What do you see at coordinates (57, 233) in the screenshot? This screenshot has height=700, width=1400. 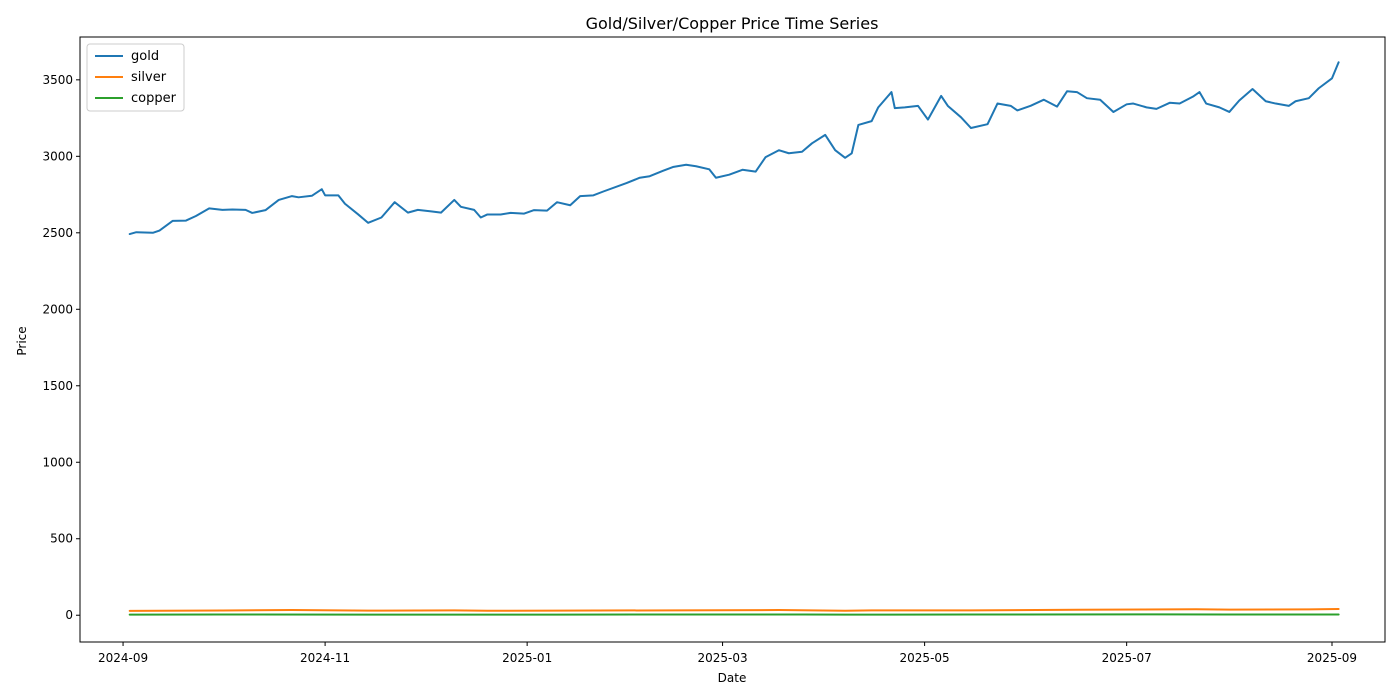 I see `y-tick-label: 2500` at bounding box center [57, 233].